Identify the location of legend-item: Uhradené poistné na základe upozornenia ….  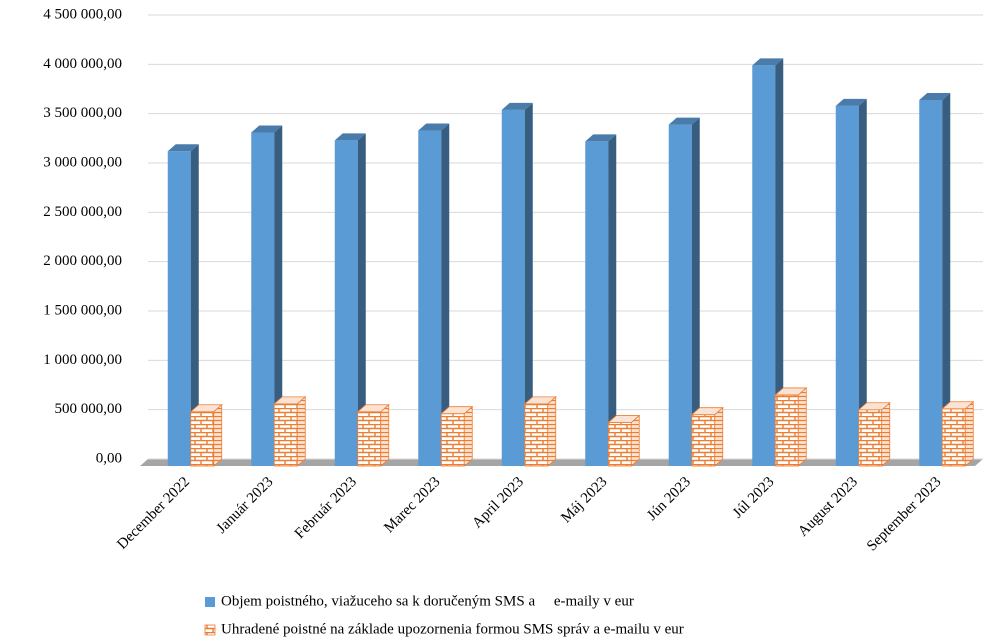
(444, 629).